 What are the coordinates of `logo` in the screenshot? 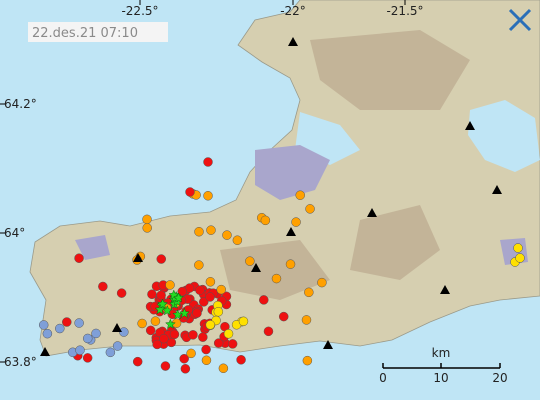 It's located at (520, 20).